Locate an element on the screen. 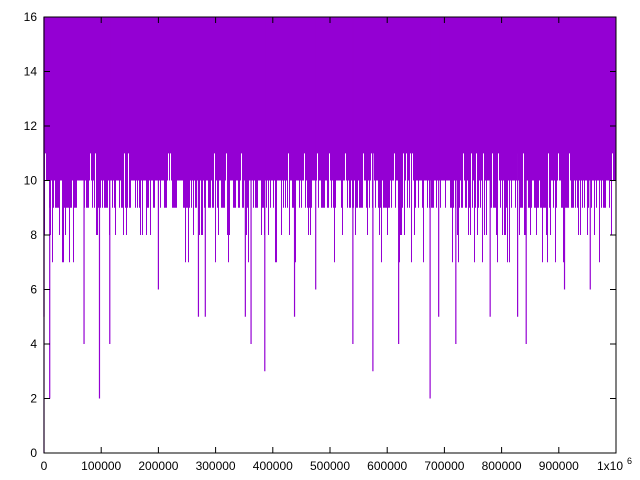  x-tick-label: 400000 is located at coordinates (273, 466).